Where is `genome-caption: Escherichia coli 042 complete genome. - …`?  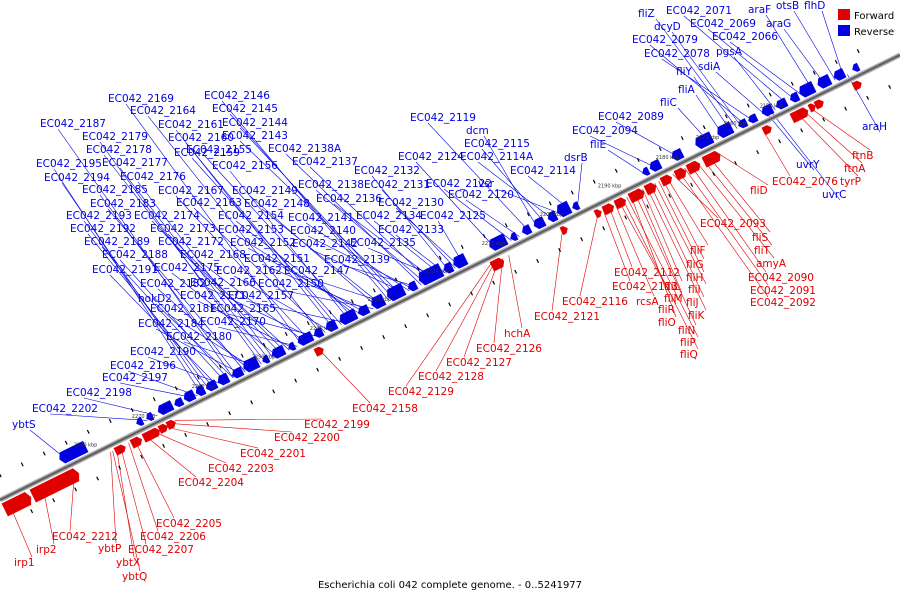 genome-caption: Escherichia coli 042 complete genome. - … is located at coordinates (450, 585).